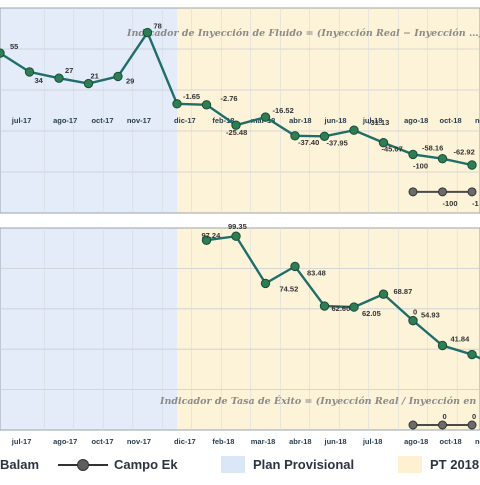 The height and width of the screenshot is (485, 480). I want to click on data-label: -25.48, so click(236, 132).